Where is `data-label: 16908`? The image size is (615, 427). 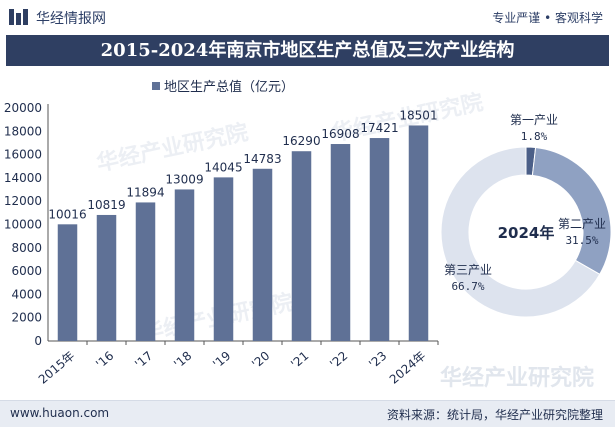 data-label: 16908 is located at coordinates (340, 134).